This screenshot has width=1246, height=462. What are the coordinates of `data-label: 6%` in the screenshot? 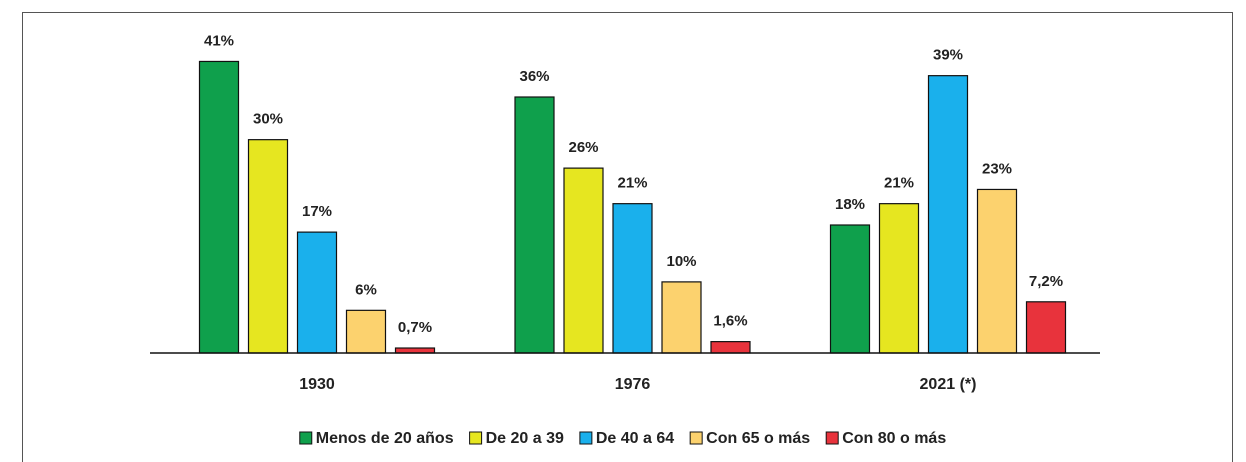 It's located at (366, 289).